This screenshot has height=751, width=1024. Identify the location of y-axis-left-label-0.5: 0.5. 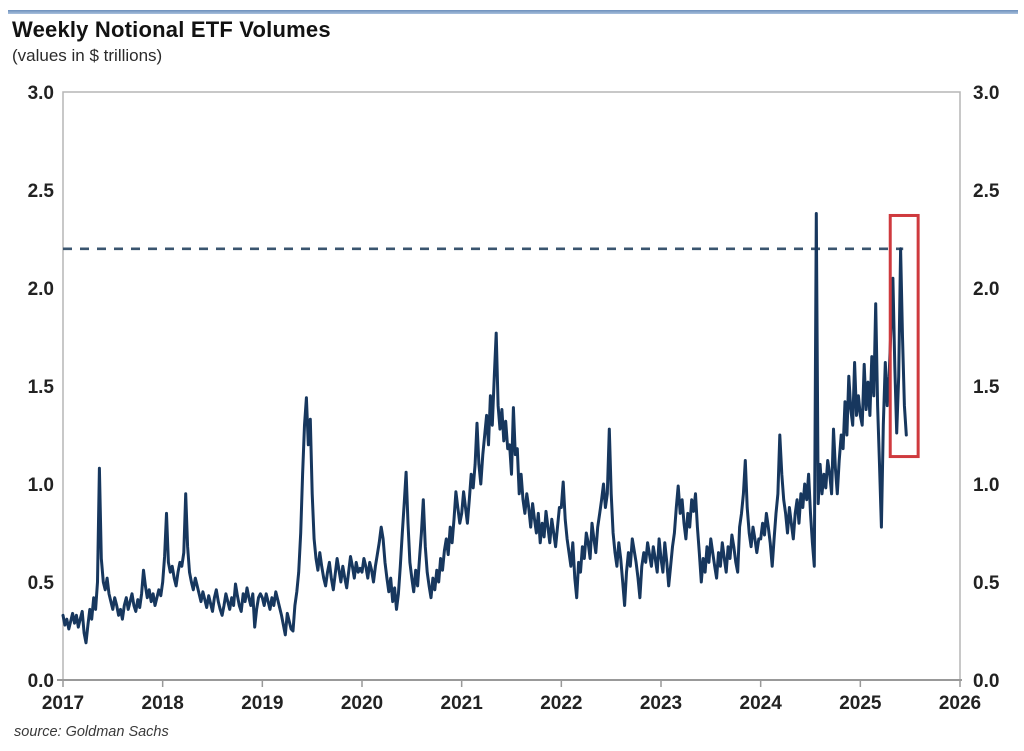
(41, 583).